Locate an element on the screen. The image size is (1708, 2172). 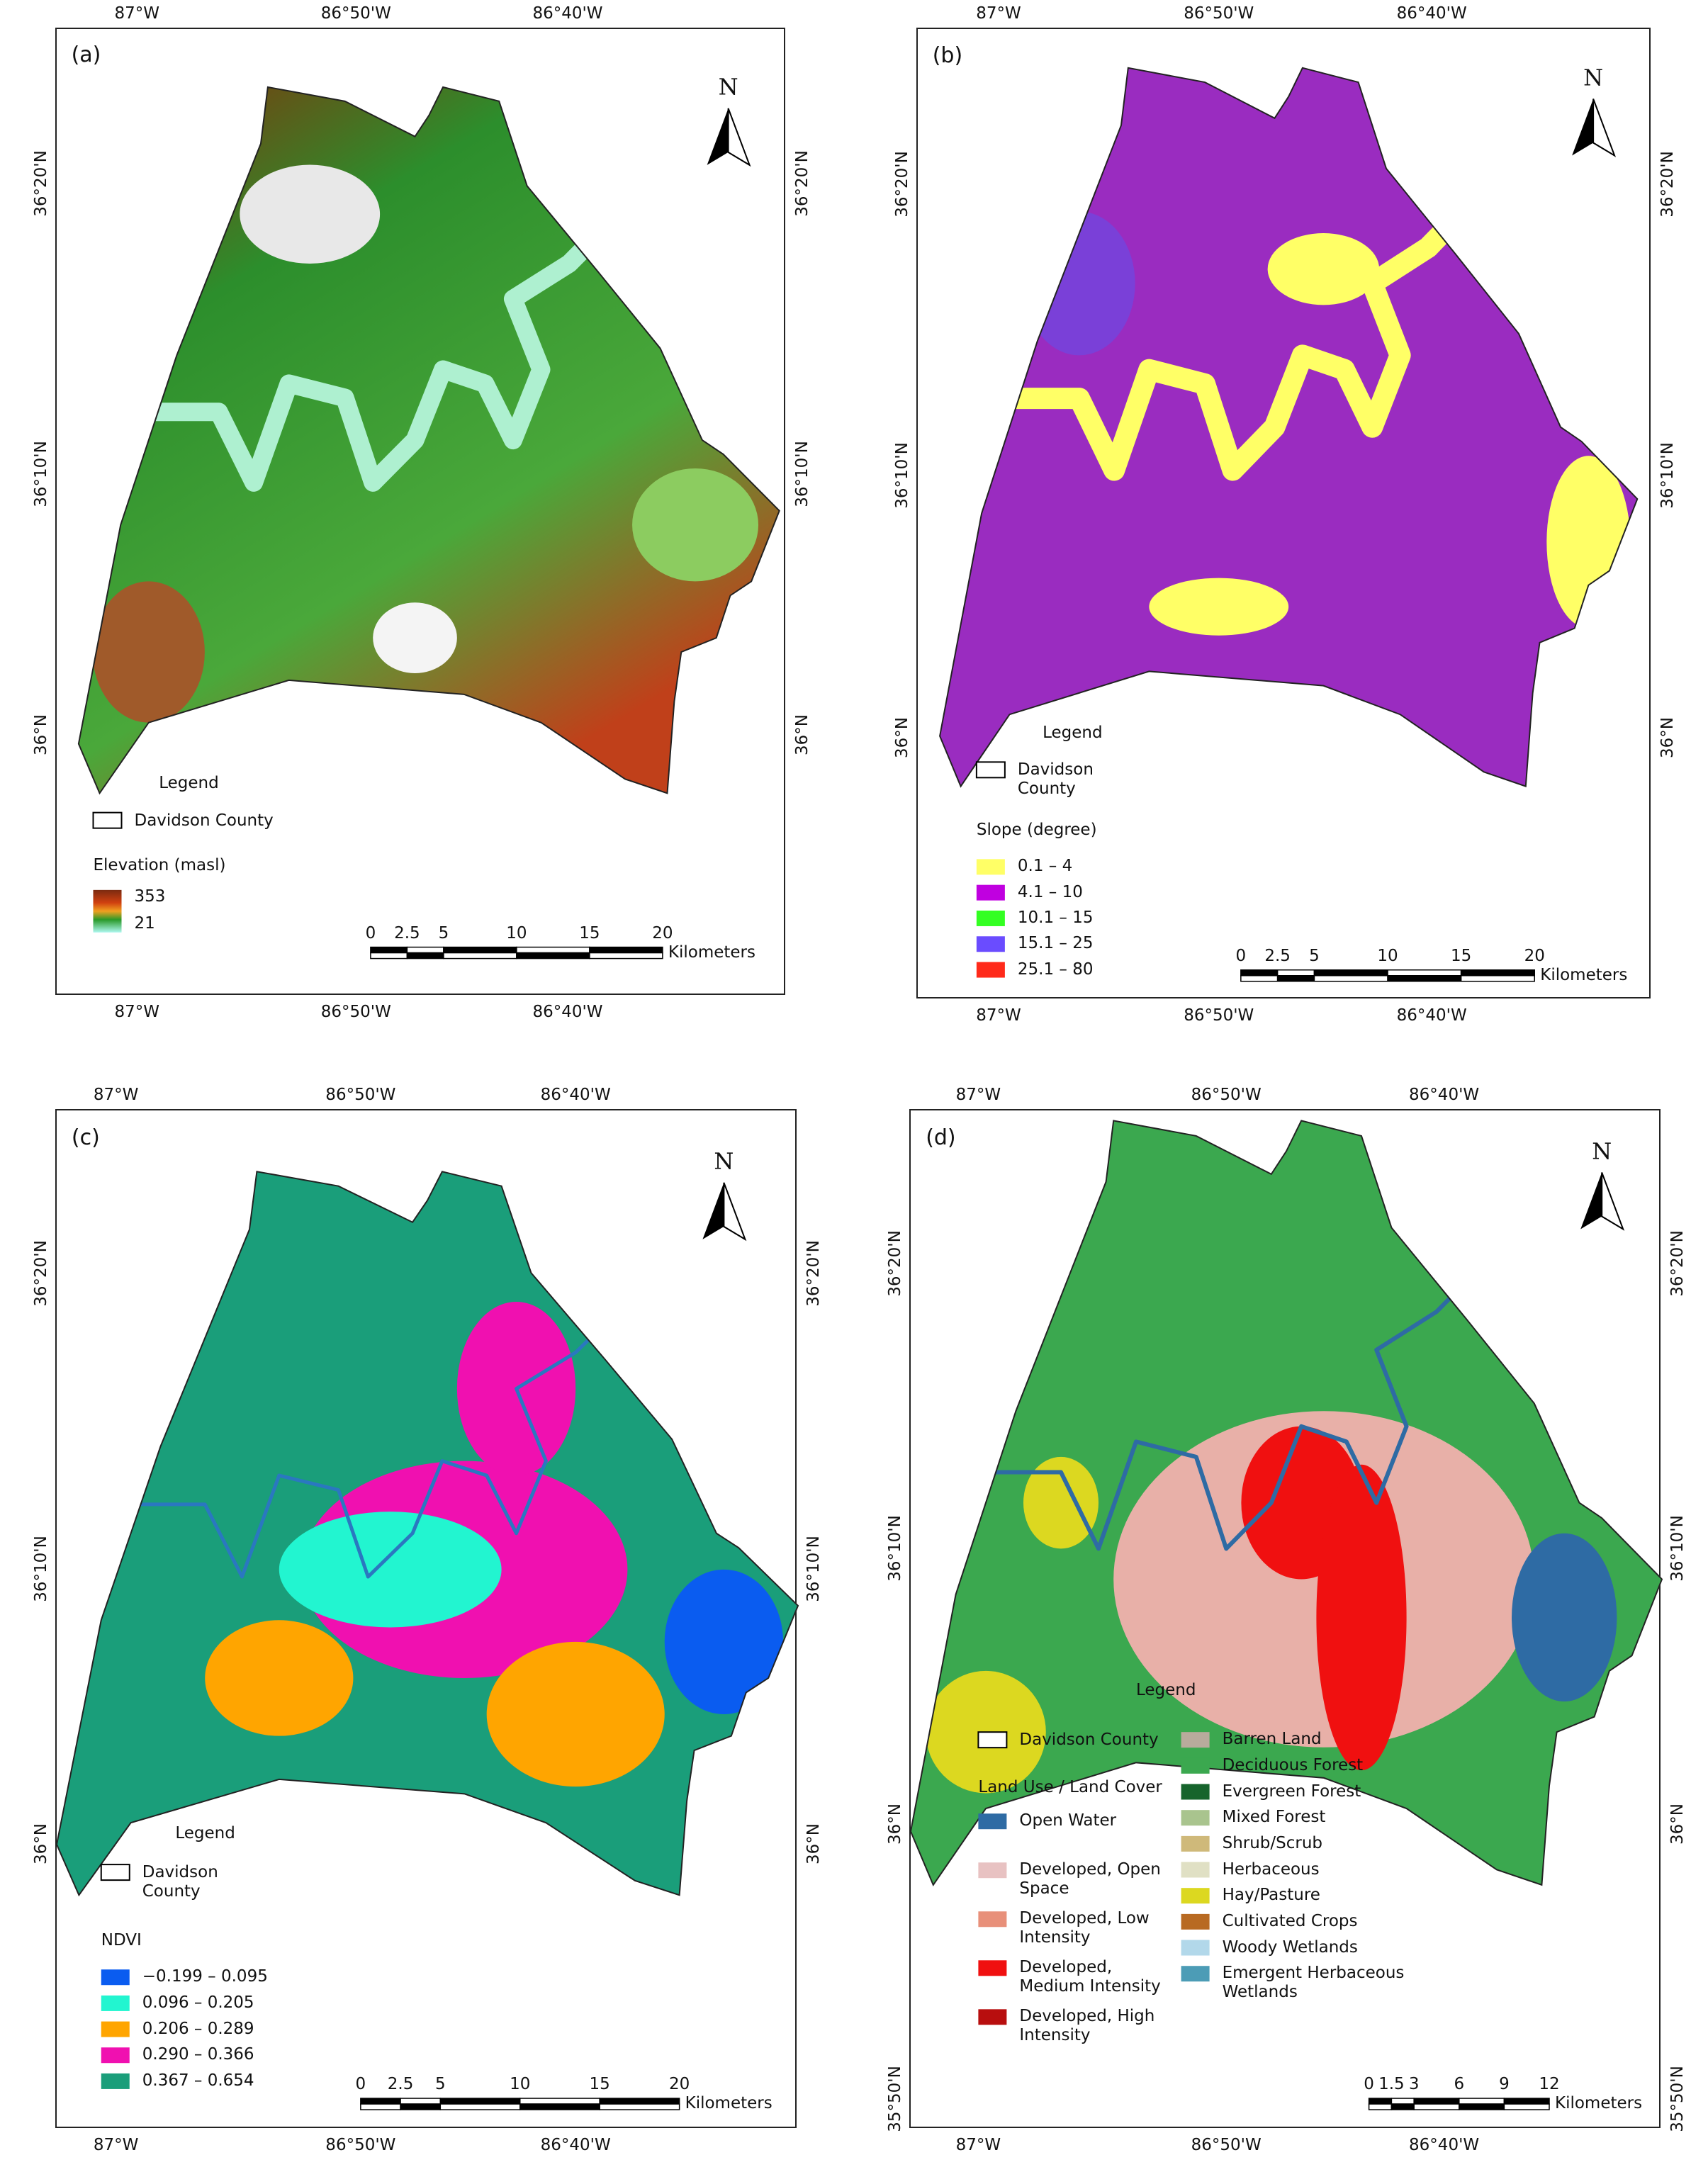
county-fill is located at coordinates (429, 440).